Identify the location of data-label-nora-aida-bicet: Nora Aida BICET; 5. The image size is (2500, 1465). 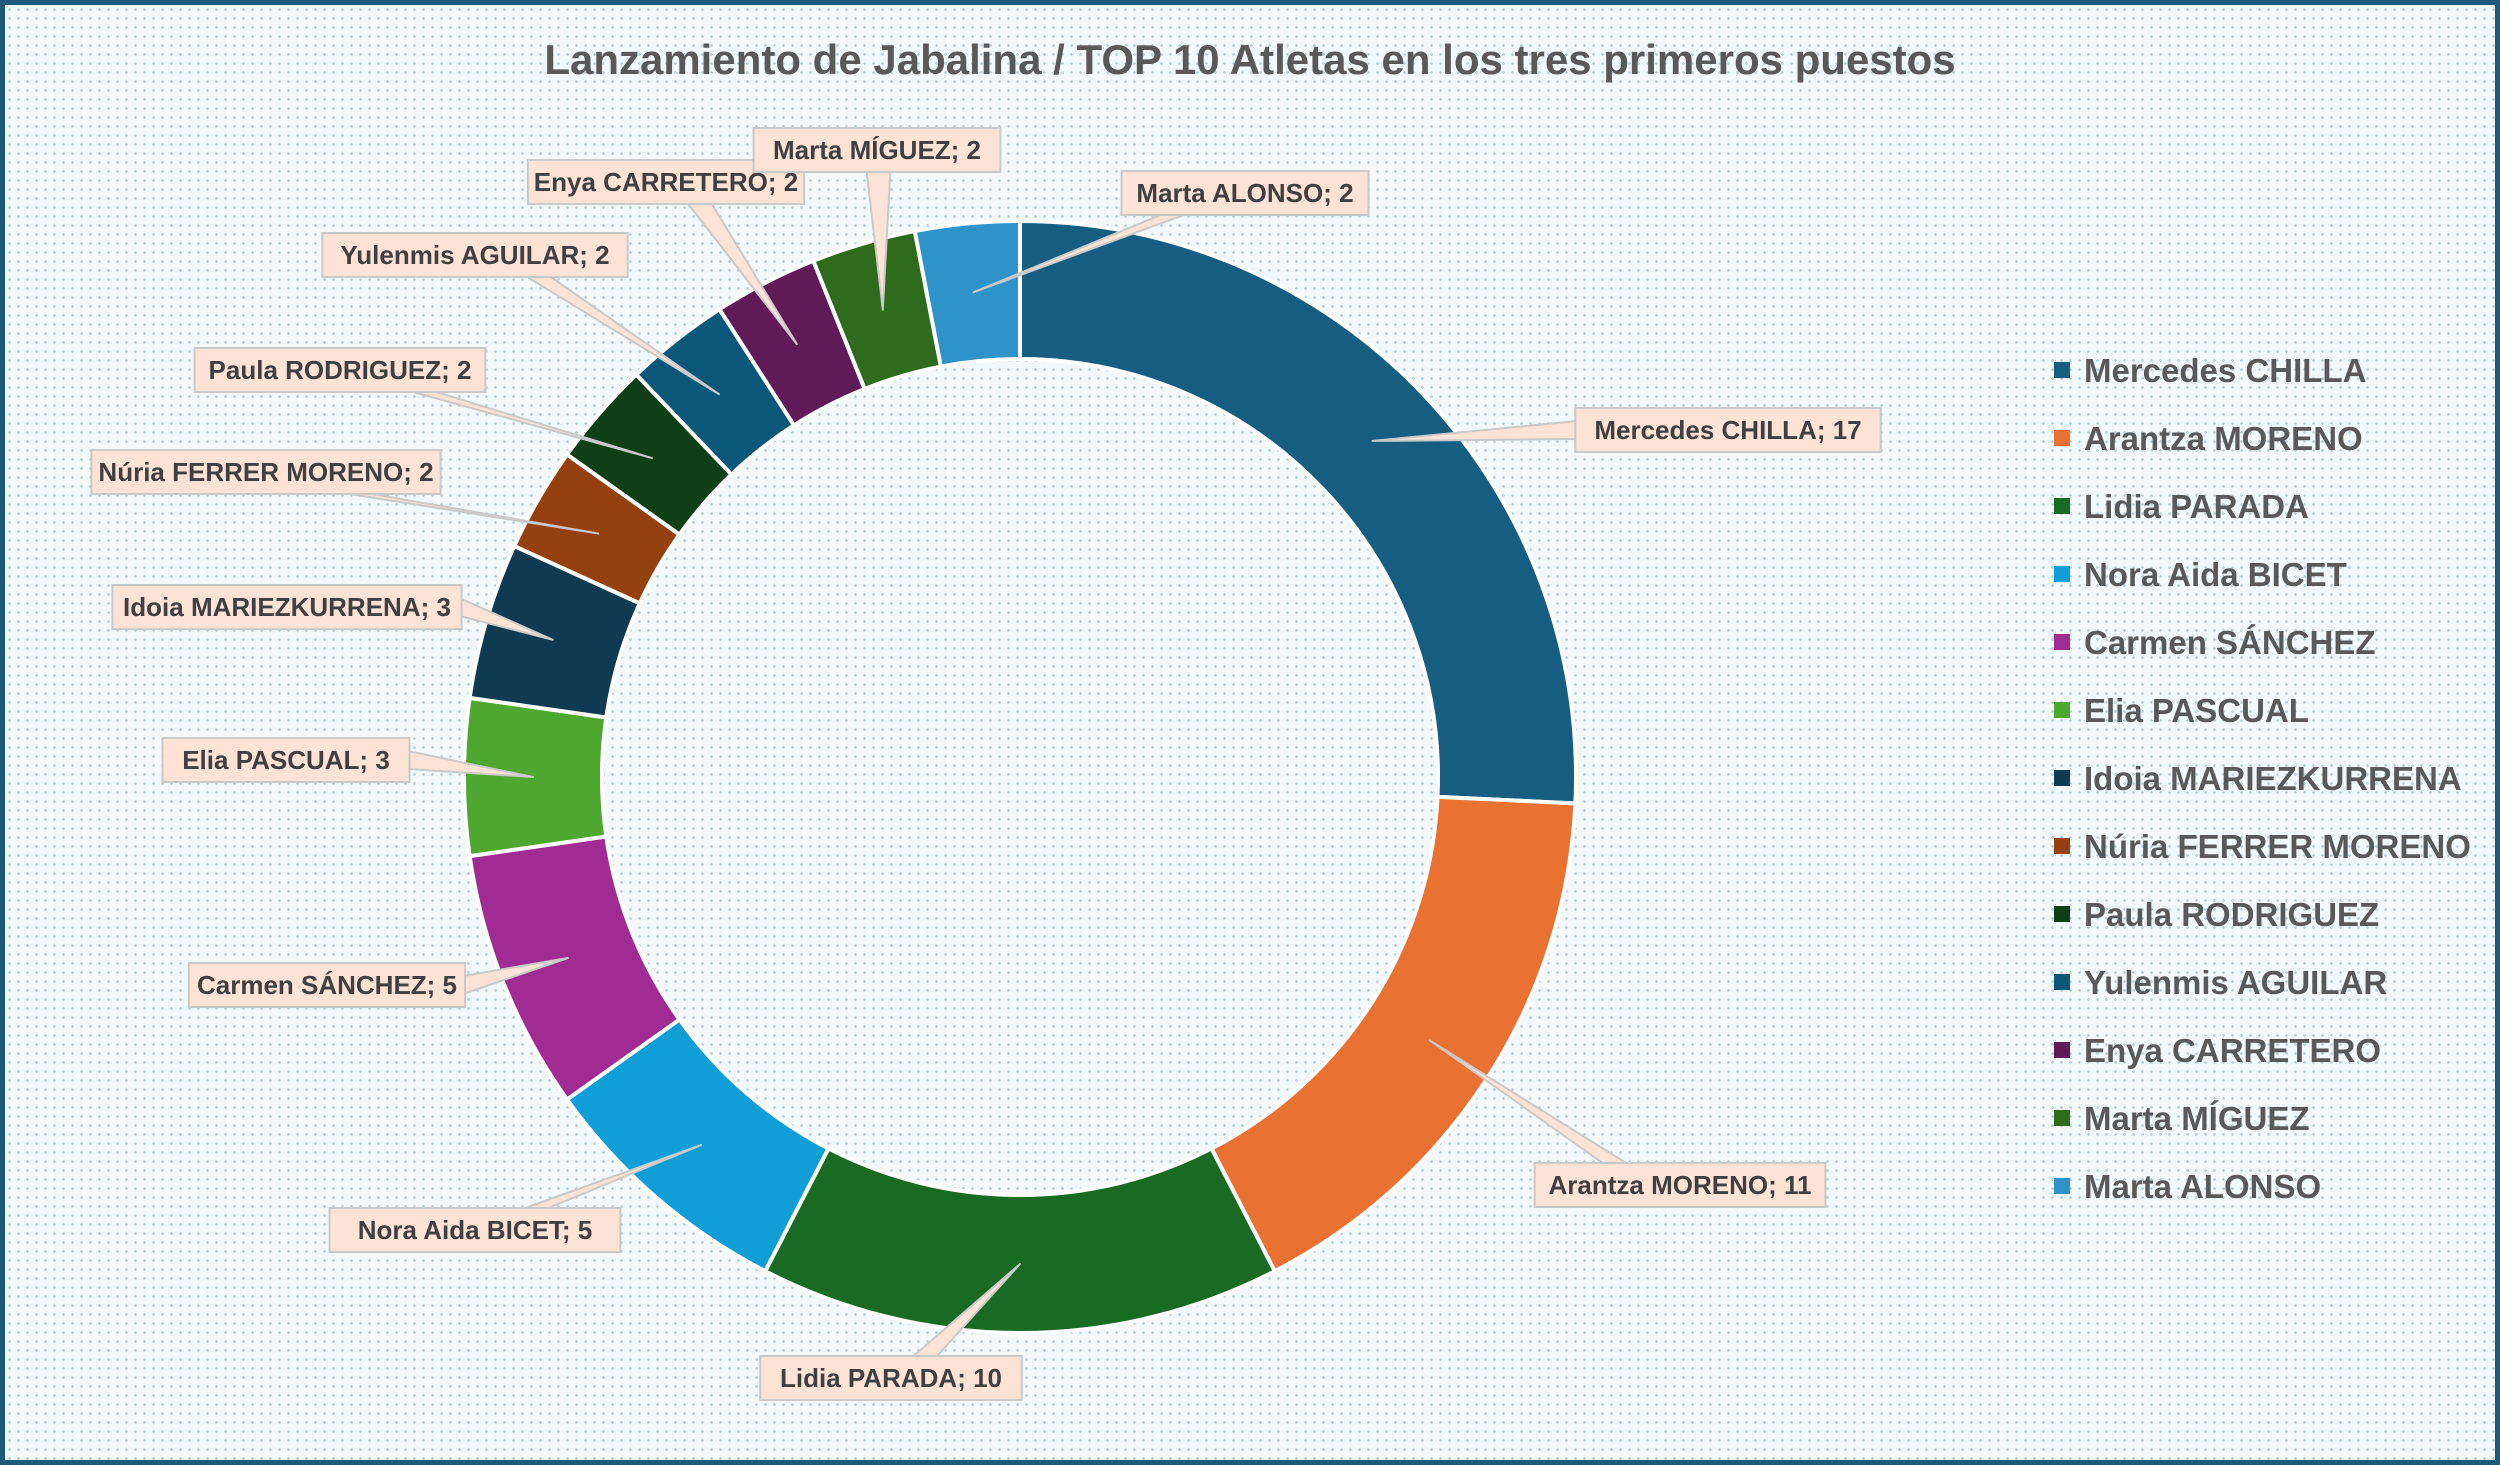
(515, 1198).